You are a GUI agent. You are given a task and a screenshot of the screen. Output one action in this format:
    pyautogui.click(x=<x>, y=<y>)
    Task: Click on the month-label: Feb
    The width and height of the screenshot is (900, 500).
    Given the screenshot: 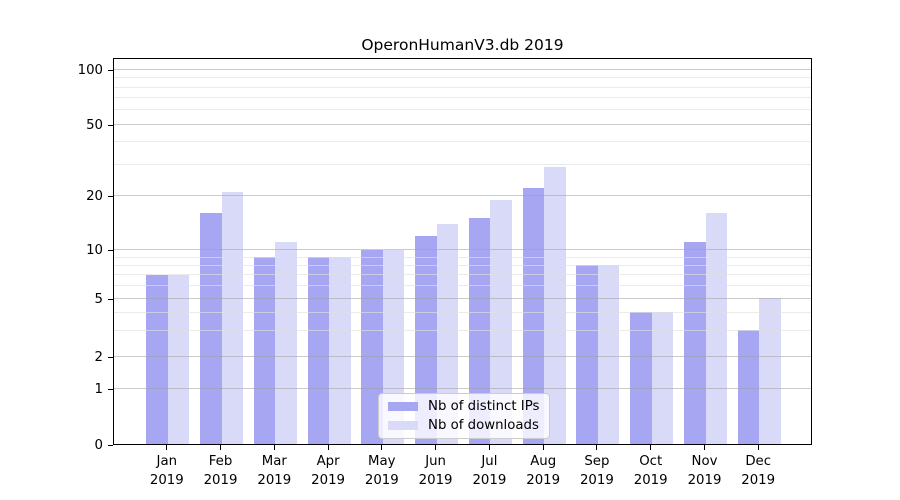 What is the action you would take?
    pyautogui.click(x=220, y=461)
    